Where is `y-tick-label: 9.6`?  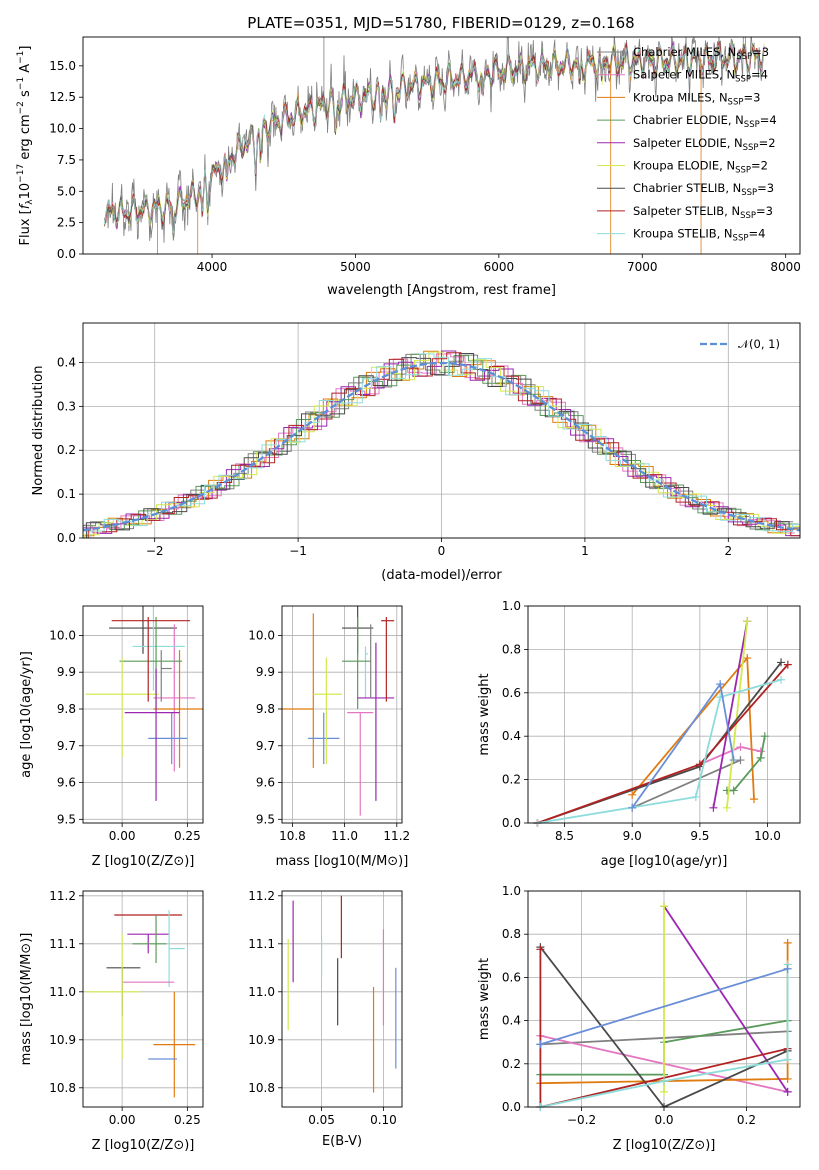 y-tick-label: 9.6 is located at coordinates (66, 783).